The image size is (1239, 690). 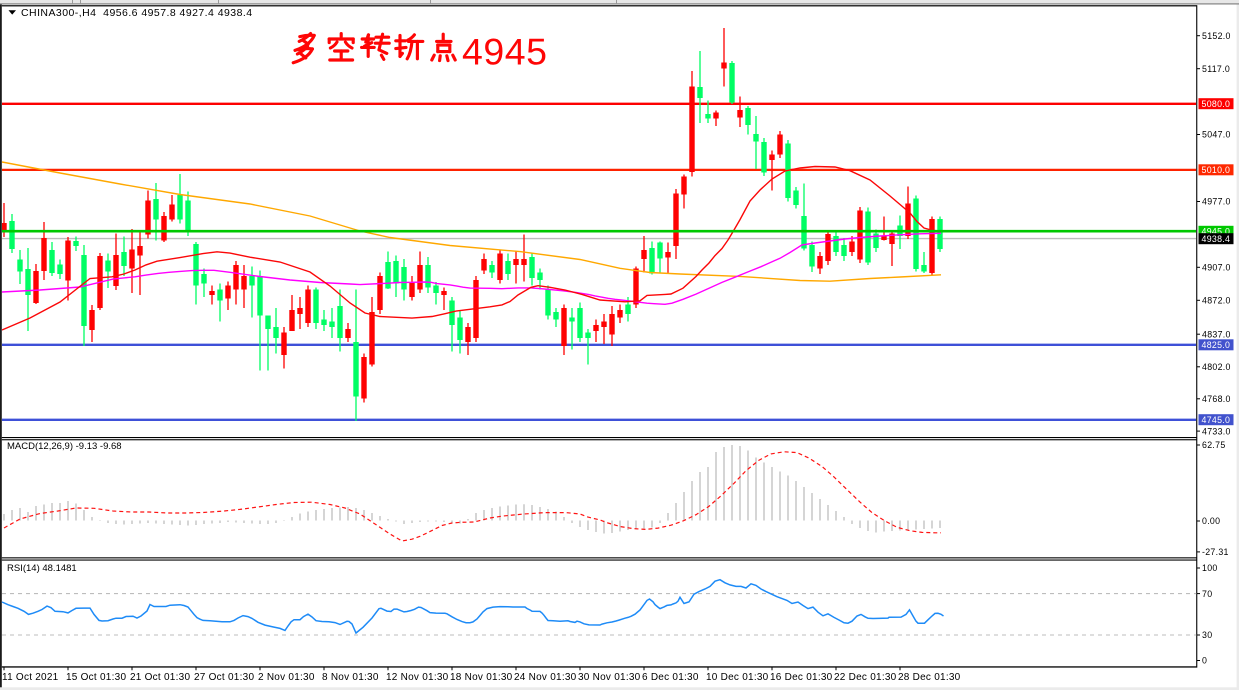 What do you see at coordinates (1216, 135) in the screenshot?
I see `svg-text: 5047.0` at bounding box center [1216, 135].